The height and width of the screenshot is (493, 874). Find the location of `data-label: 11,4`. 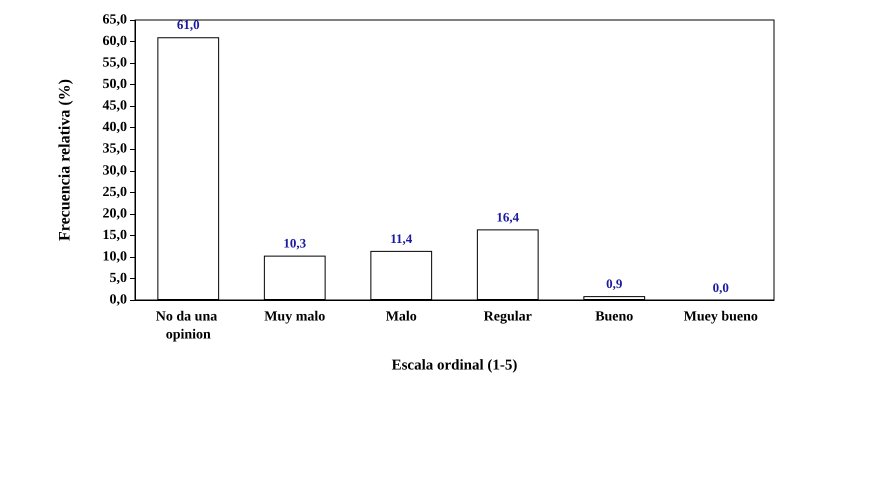

data-label: 11,4 is located at coordinates (401, 238).